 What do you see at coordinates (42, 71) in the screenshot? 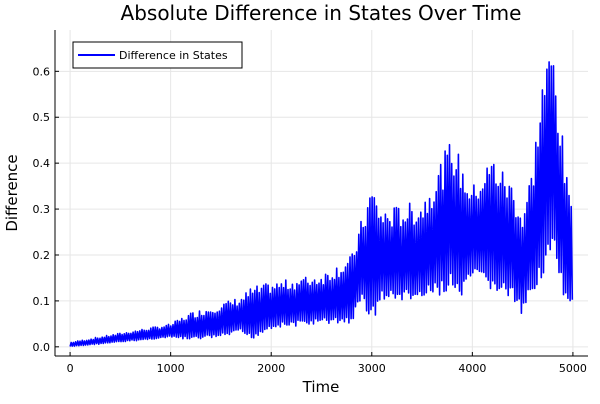
I see `y-tick-label: 0.6` at bounding box center [42, 71].